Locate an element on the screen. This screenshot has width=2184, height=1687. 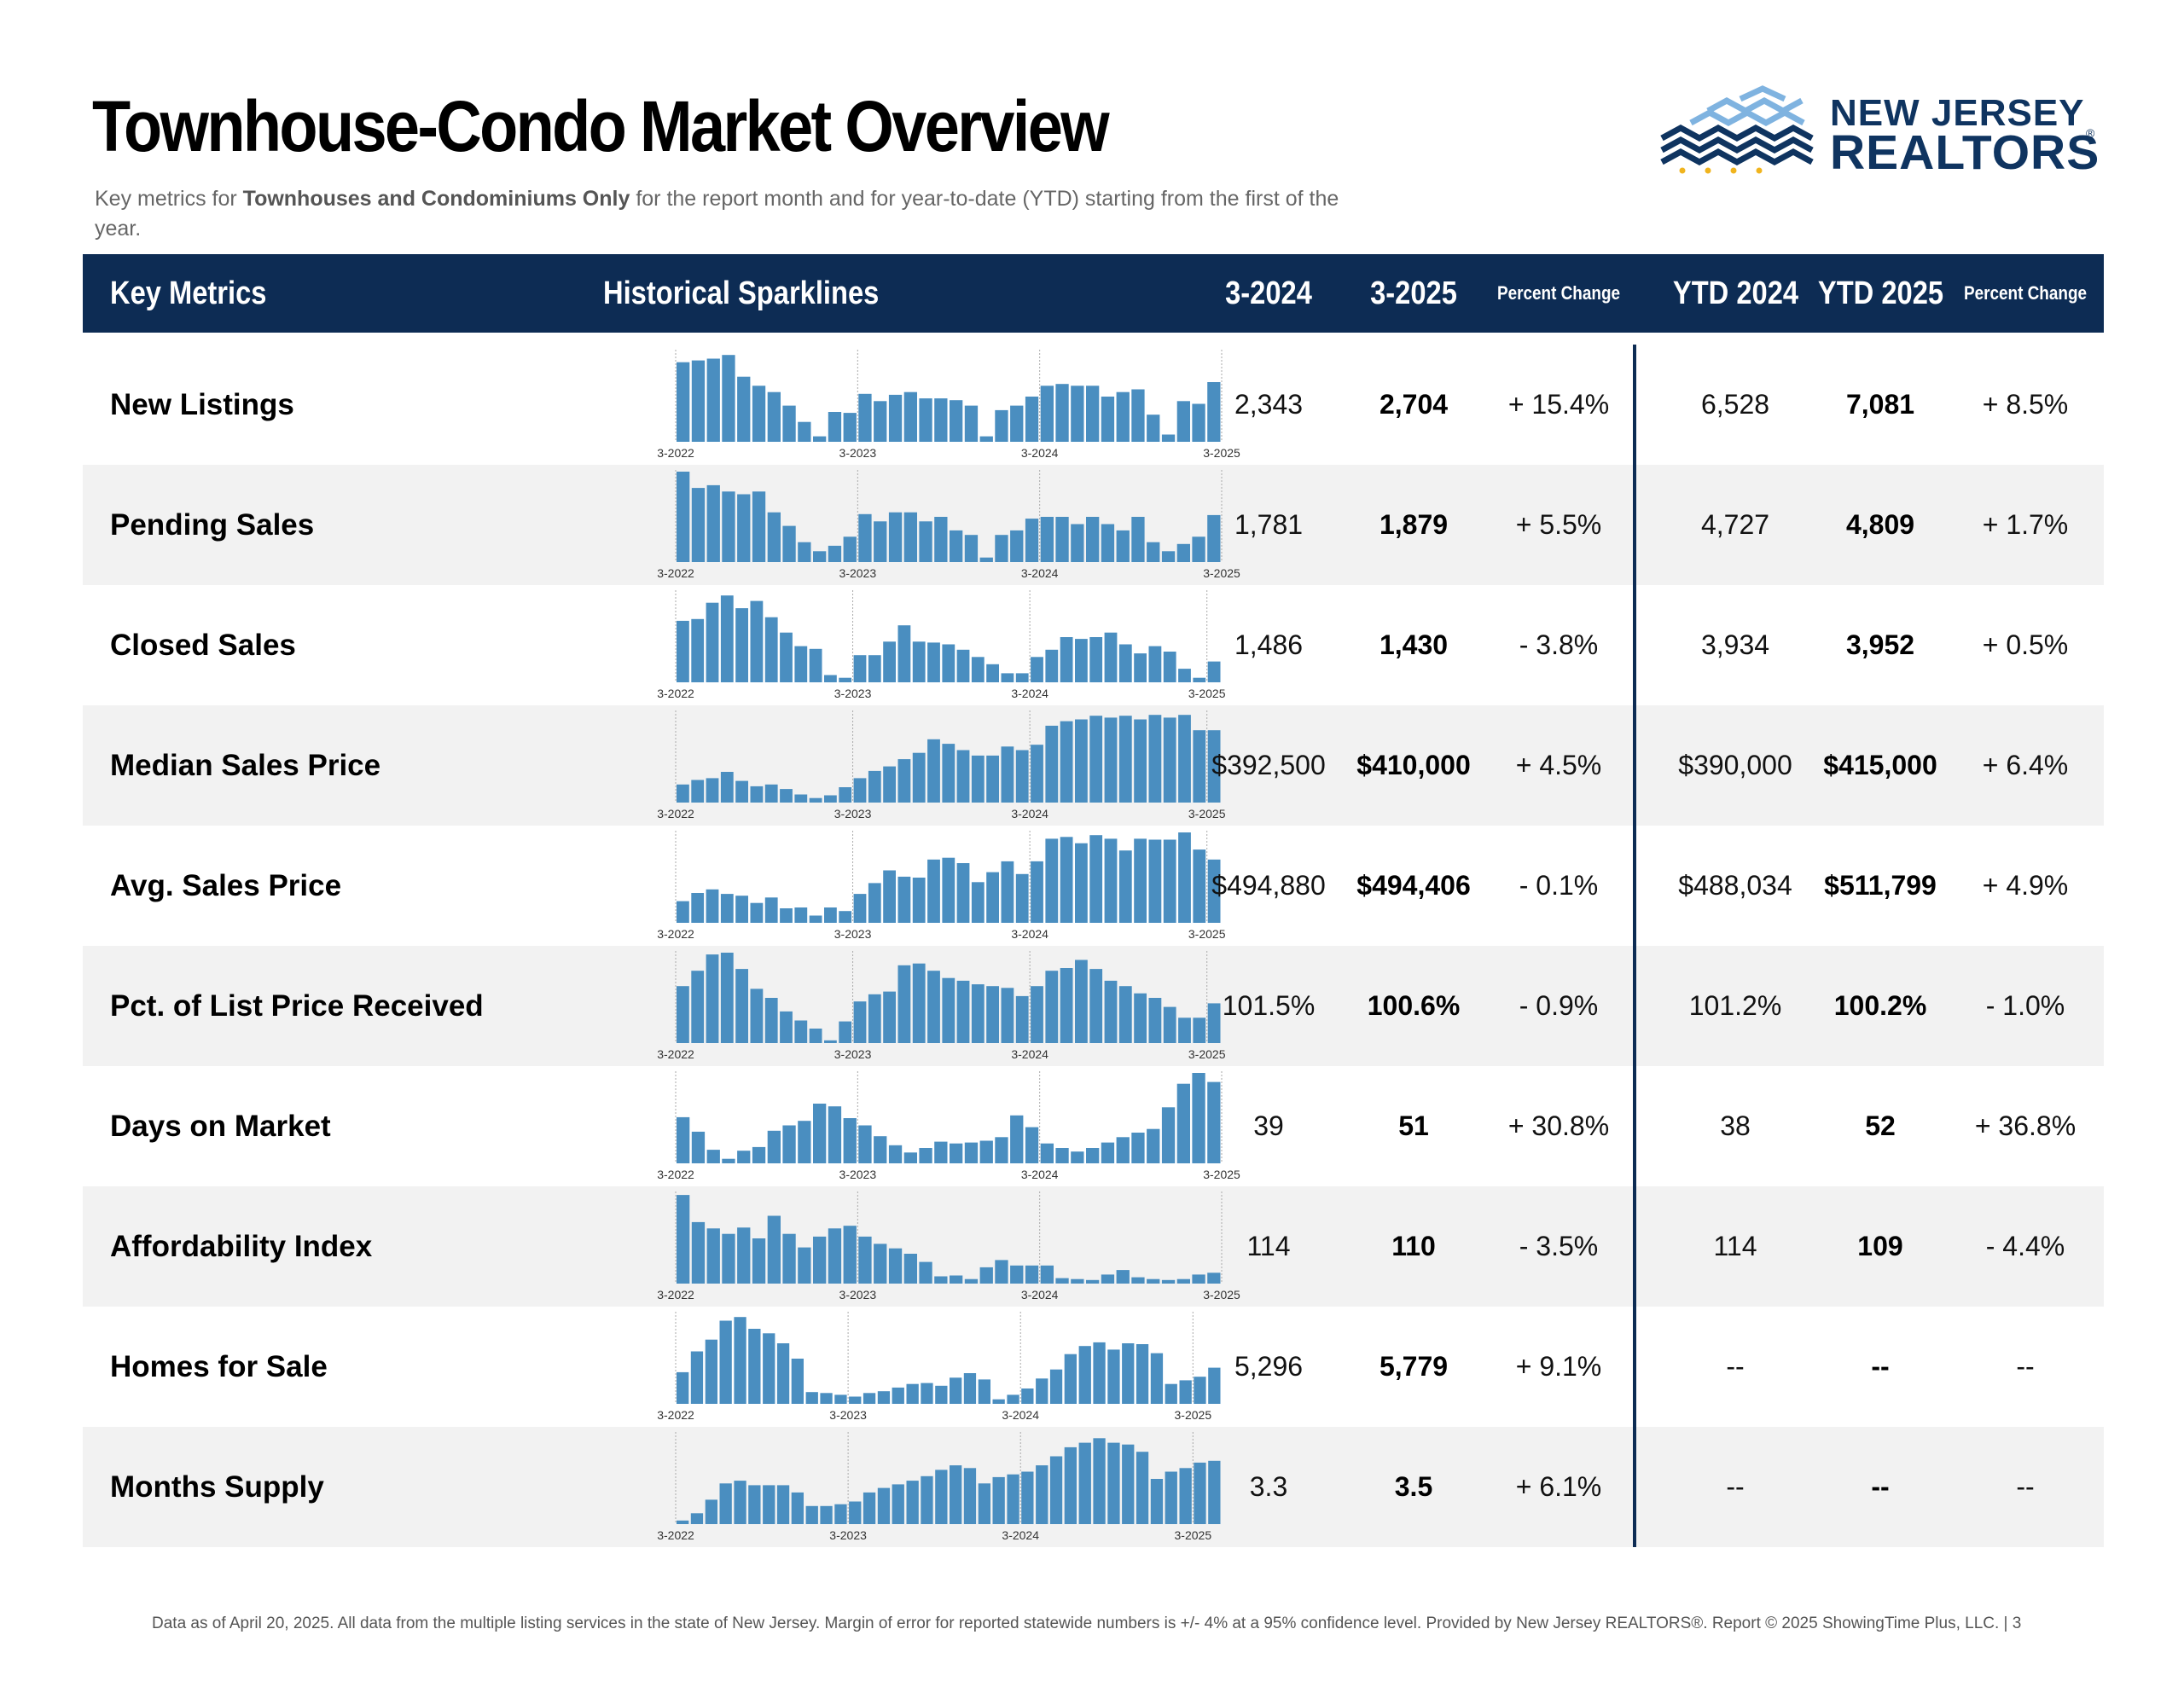
metric-label: Homes for Sale is located at coordinates (219, 1366).